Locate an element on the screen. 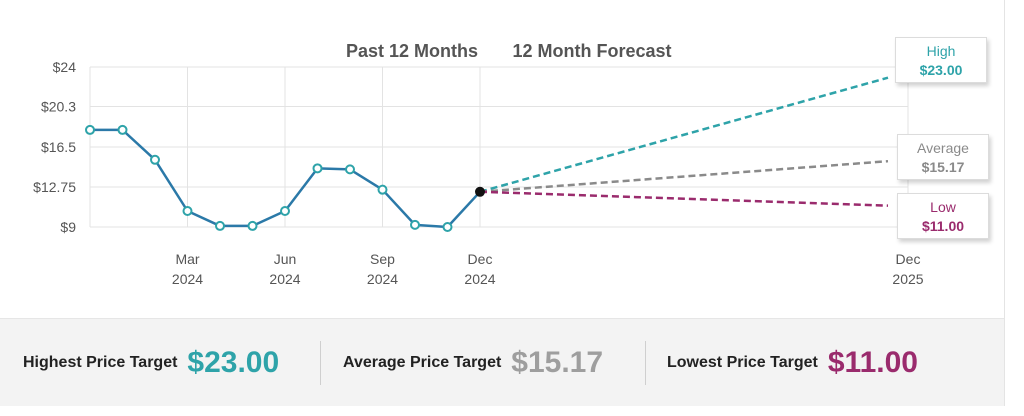 Image resolution: width=1024 pixels, height=416 pixels. x-tick-month: Jun is located at coordinates (285, 259).